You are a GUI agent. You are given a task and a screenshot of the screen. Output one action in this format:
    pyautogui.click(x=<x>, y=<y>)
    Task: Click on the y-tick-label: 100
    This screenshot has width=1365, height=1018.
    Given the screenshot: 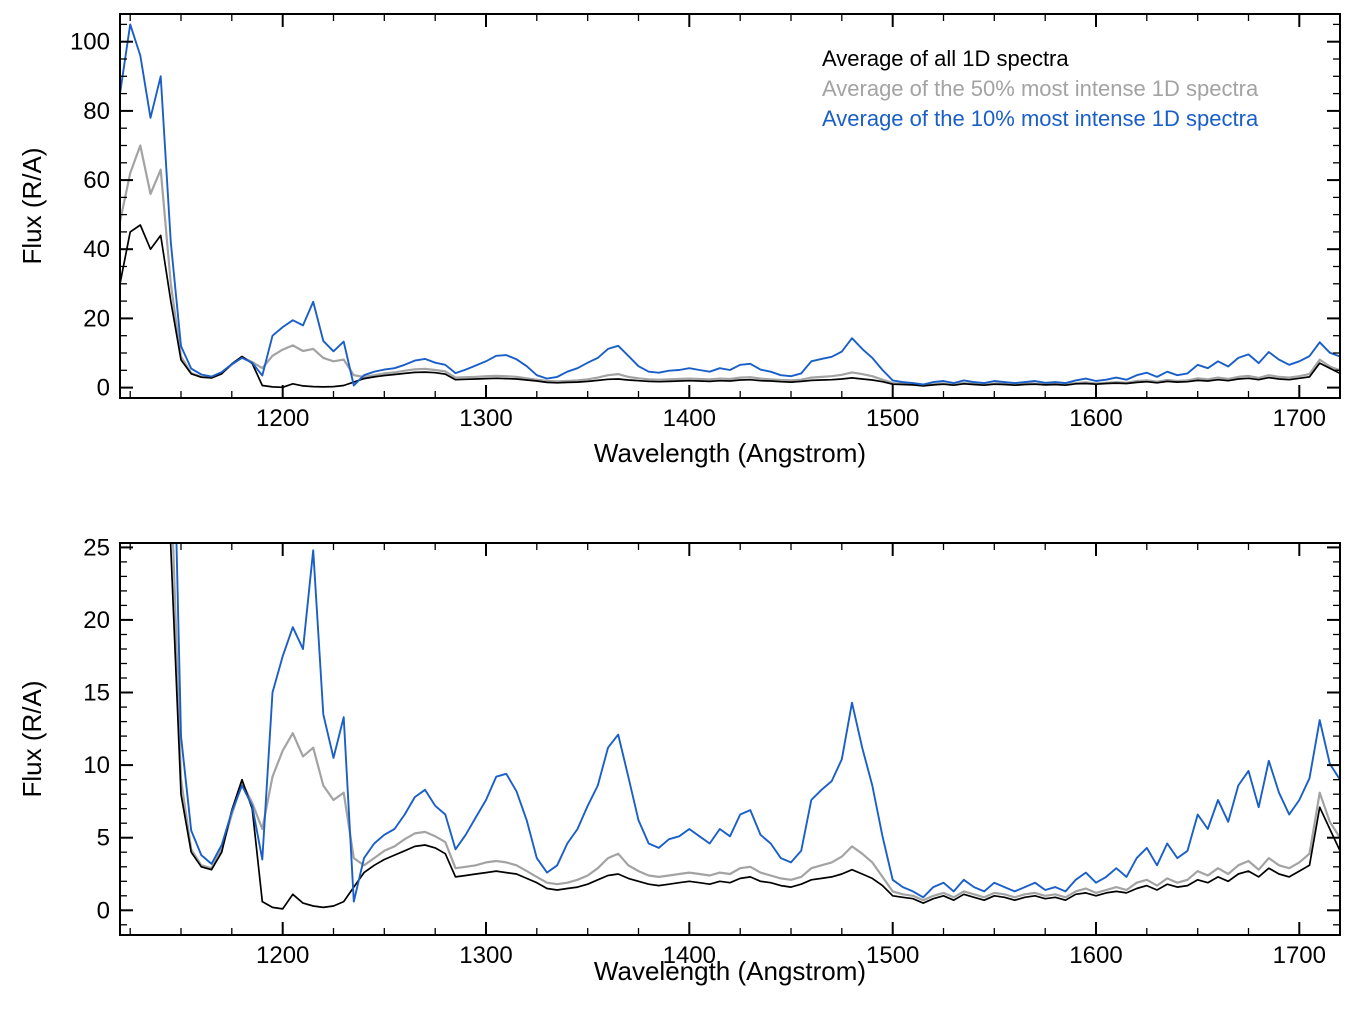 What is the action you would take?
    pyautogui.click(x=90, y=42)
    